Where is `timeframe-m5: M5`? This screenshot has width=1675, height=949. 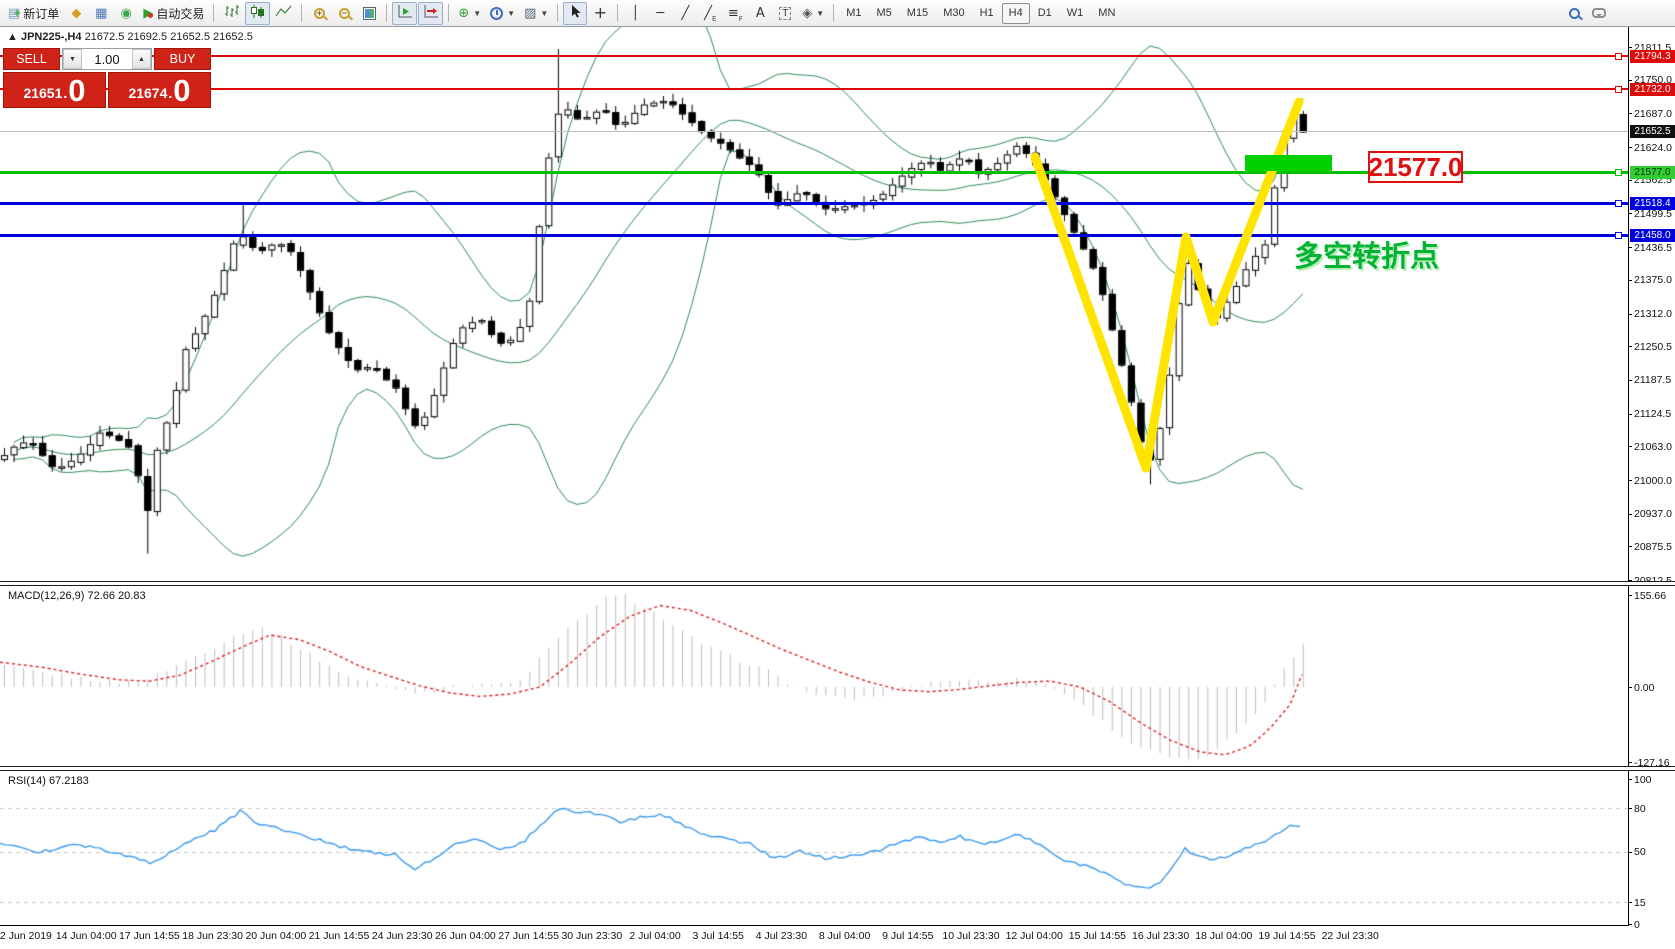
timeframe-m5: M5 is located at coordinates (884, 13).